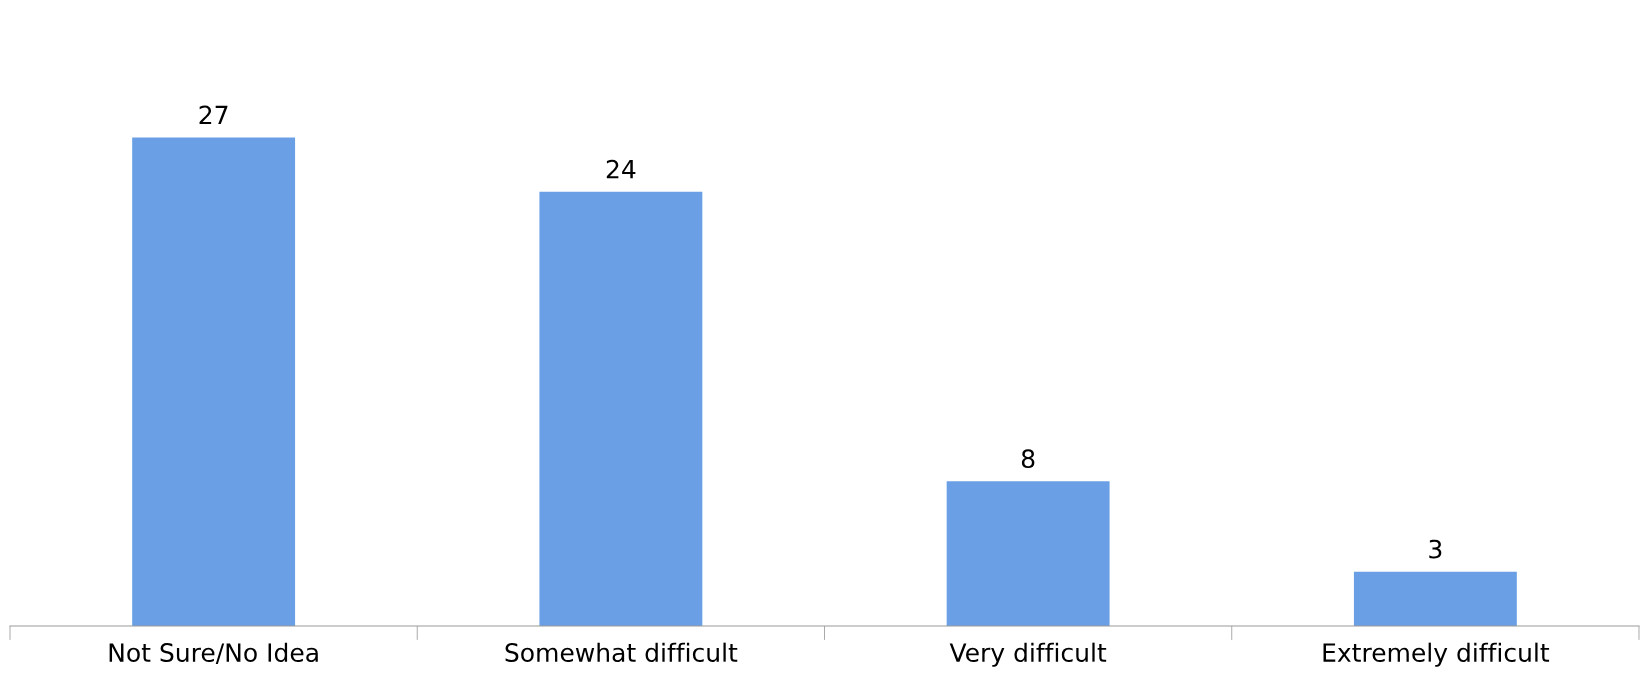  What do you see at coordinates (213, 115) in the screenshot?
I see `data-label: 27` at bounding box center [213, 115].